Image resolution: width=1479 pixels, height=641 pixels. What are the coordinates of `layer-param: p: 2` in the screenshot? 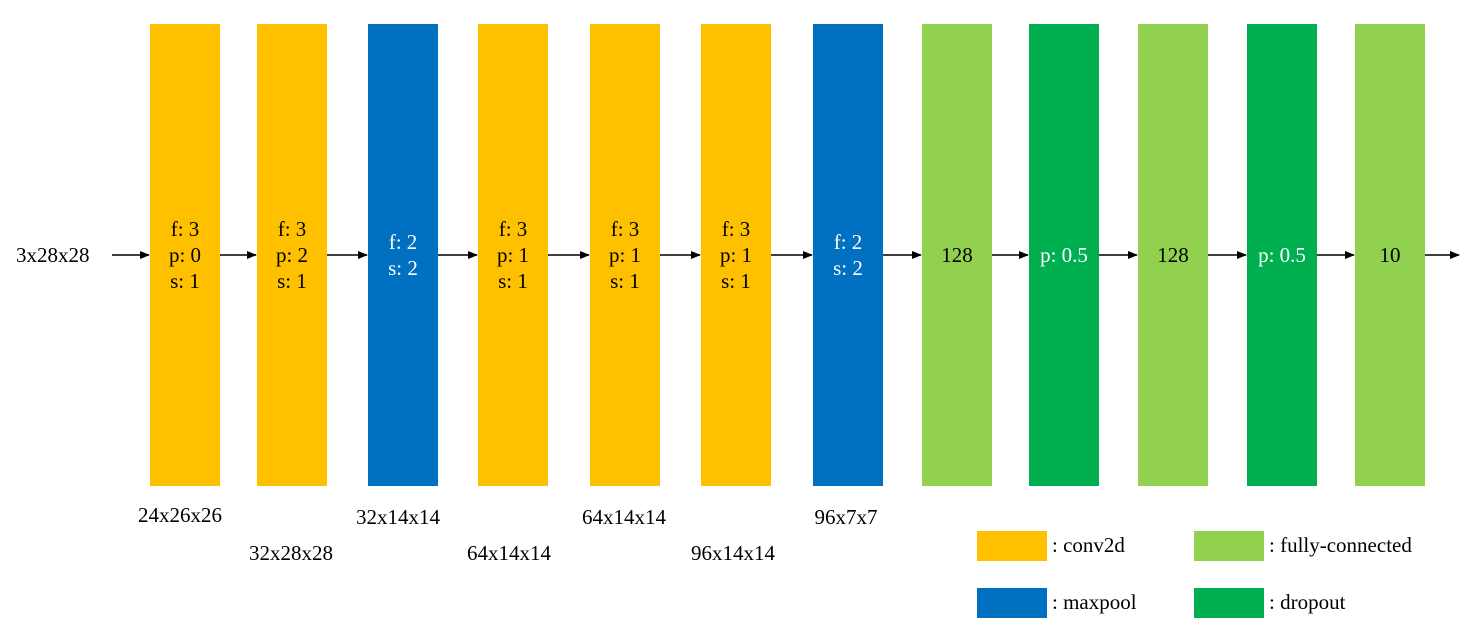 It's located at (292, 255).